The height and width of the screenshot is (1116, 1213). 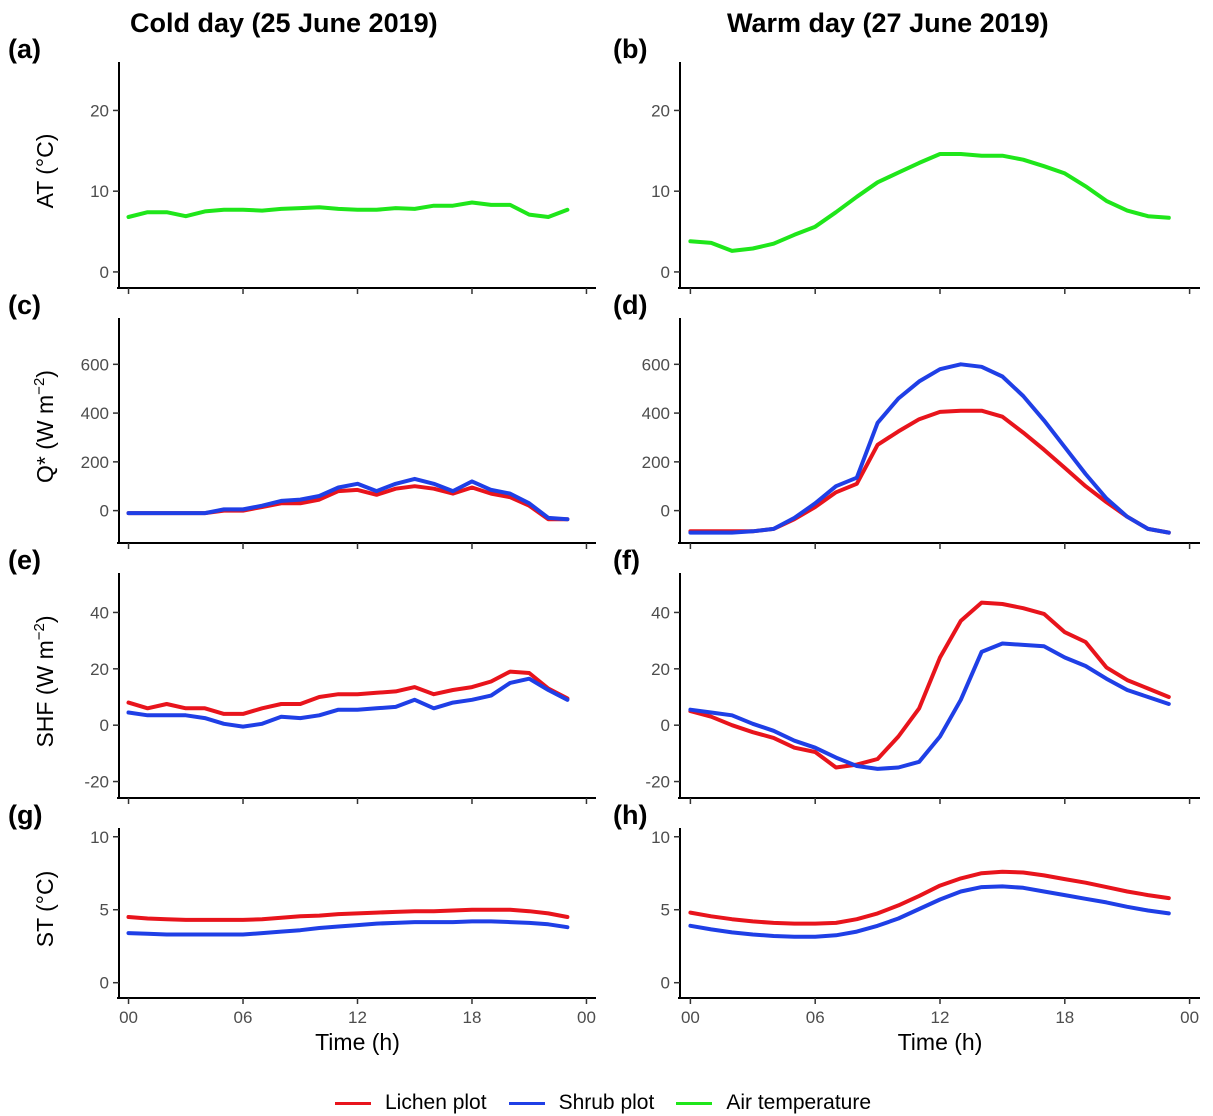 What do you see at coordinates (660, 837) in the screenshot?
I see `y-tick-label-h-2: 10` at bounding box center [660, 837].